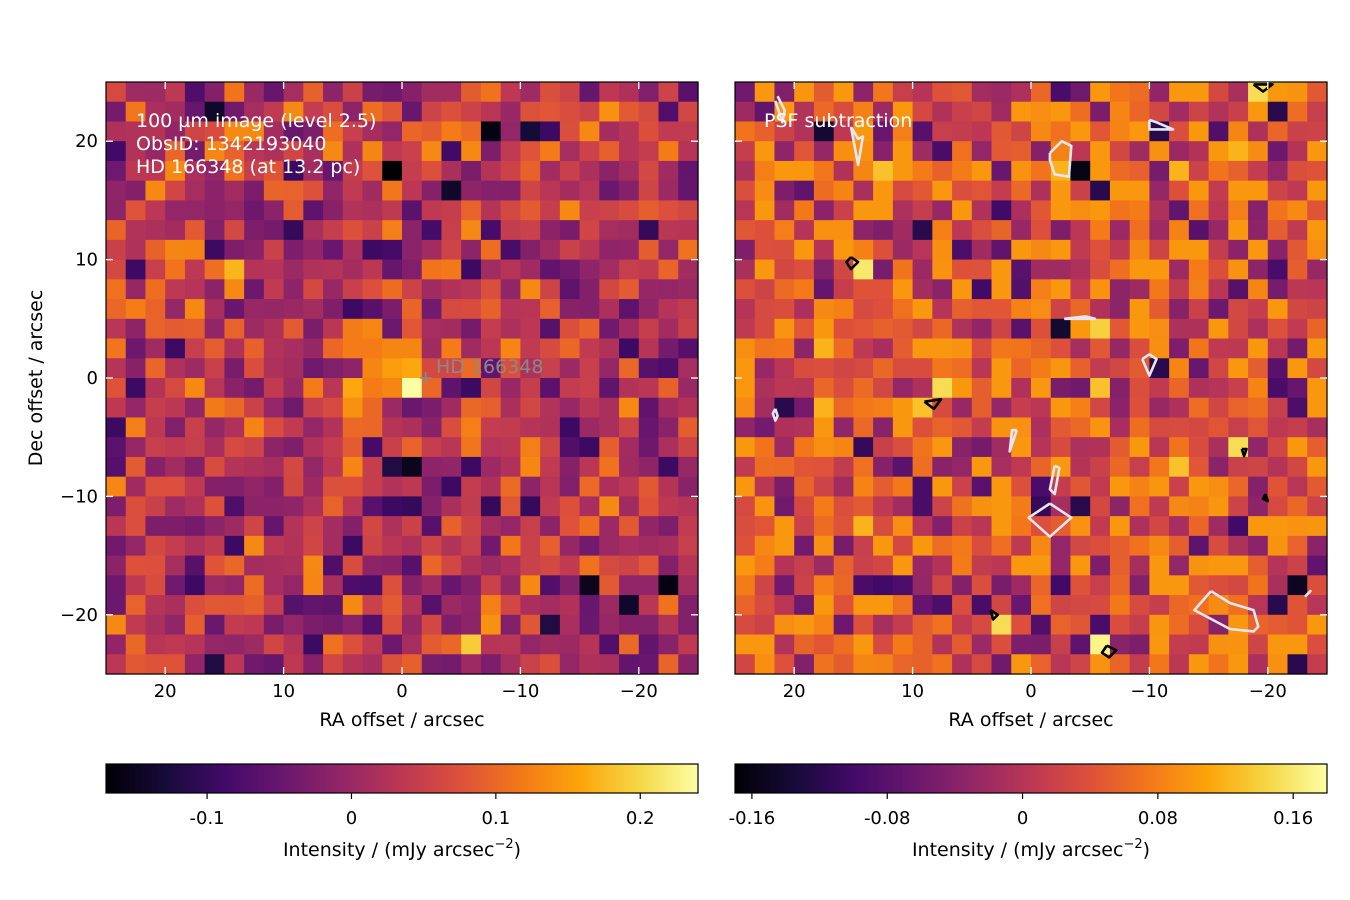 The height and width of the screenshot is (900, 1350). Describe the element at coordinates (1293, 818) in the screenshot. I see `colorbar-tick-label: 0.16` at that location.